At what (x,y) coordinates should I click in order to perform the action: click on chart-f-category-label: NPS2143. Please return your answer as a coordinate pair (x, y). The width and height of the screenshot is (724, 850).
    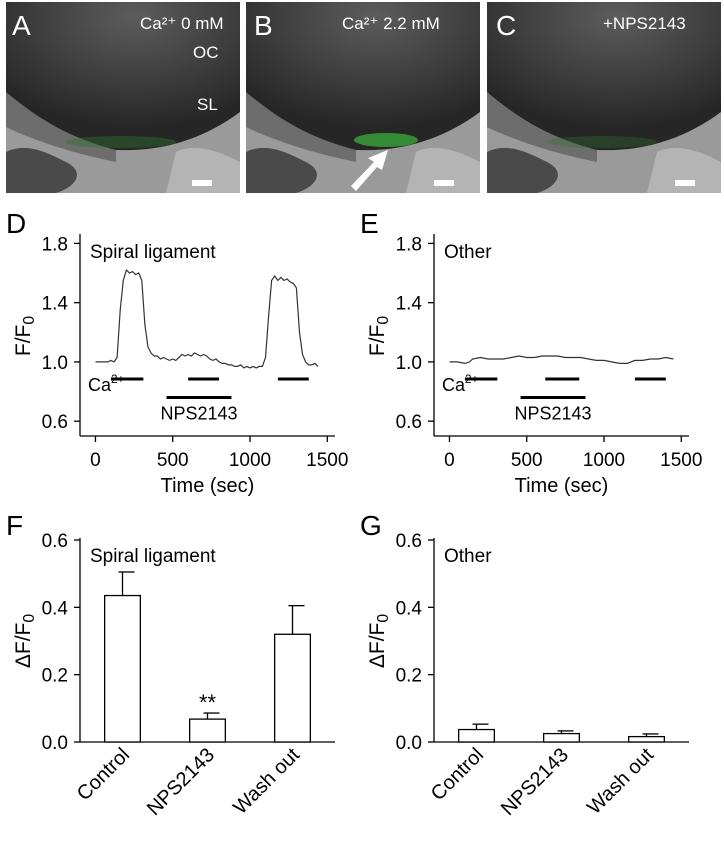
    Looking at the image, I should click on (181, 782).